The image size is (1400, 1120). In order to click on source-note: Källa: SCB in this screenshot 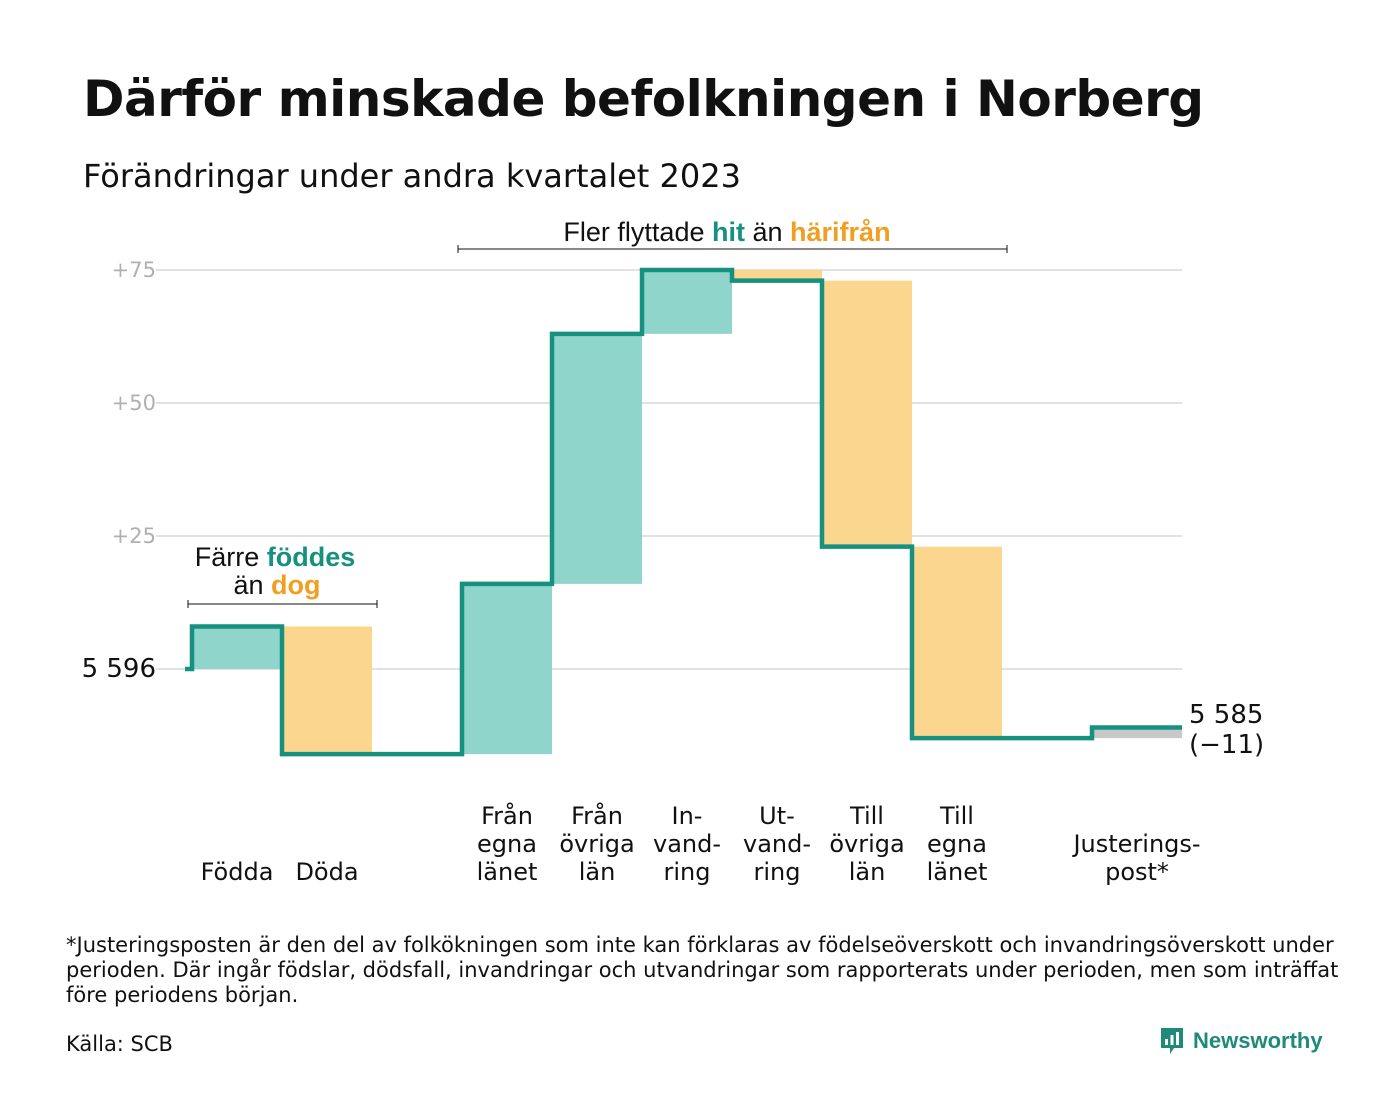, I will do `click(119, 1044)`.